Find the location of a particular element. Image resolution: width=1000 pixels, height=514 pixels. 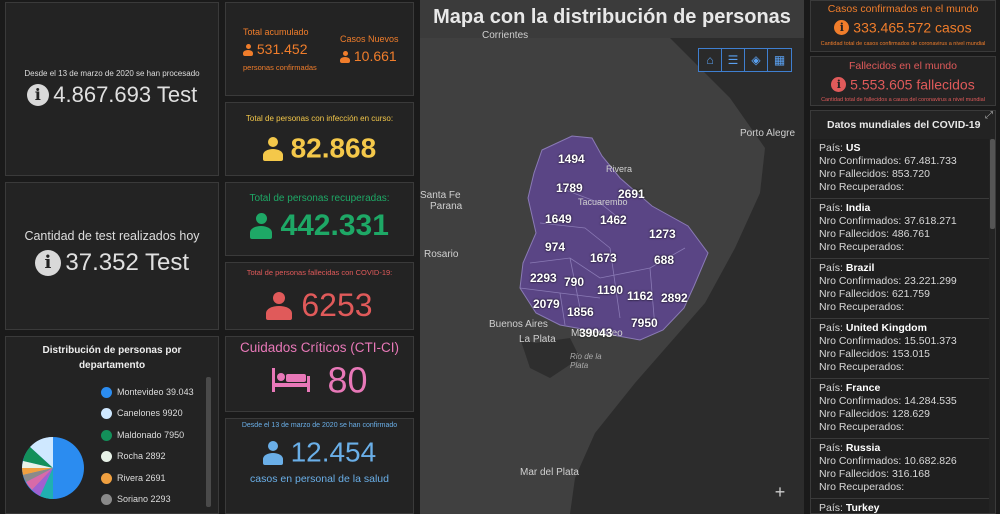

legend-value: 39.043 is located at coordinates (180, 392).